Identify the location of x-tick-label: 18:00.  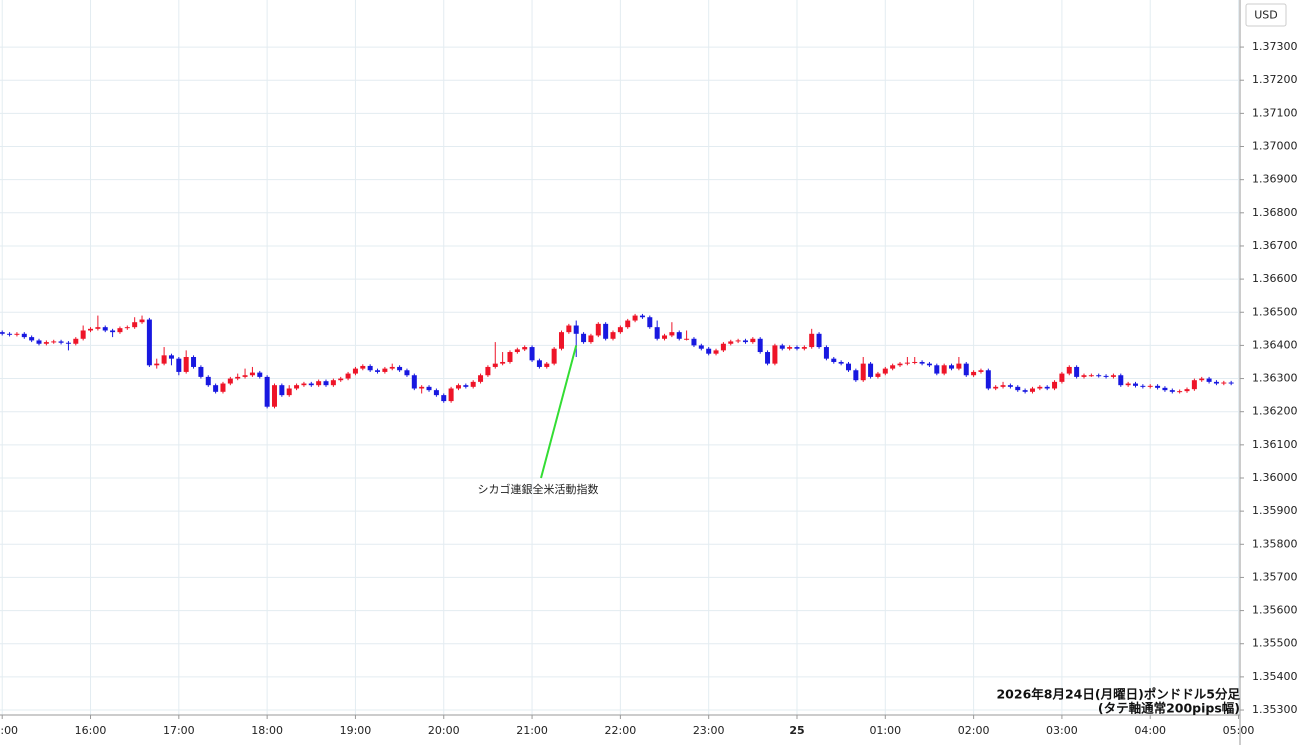
(267, 730).